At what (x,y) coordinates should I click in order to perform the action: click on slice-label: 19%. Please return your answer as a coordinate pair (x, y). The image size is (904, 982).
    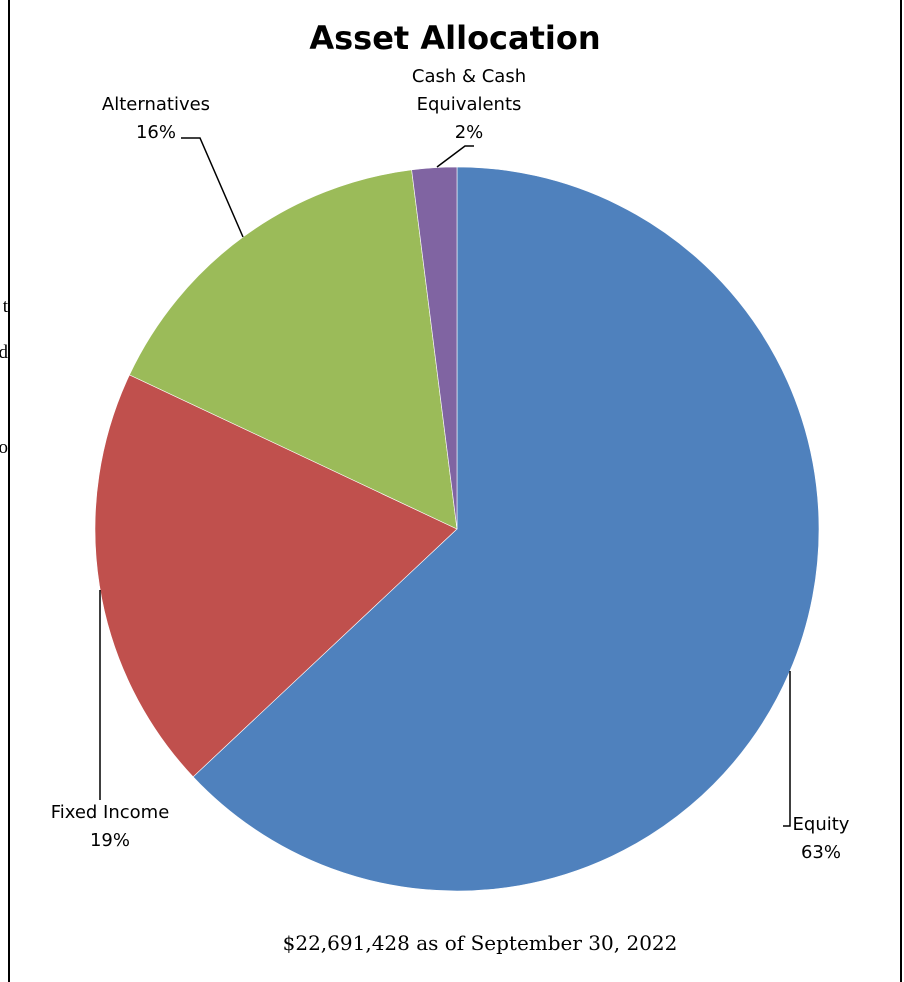
    Looking at the image, I should click on (110, 840).